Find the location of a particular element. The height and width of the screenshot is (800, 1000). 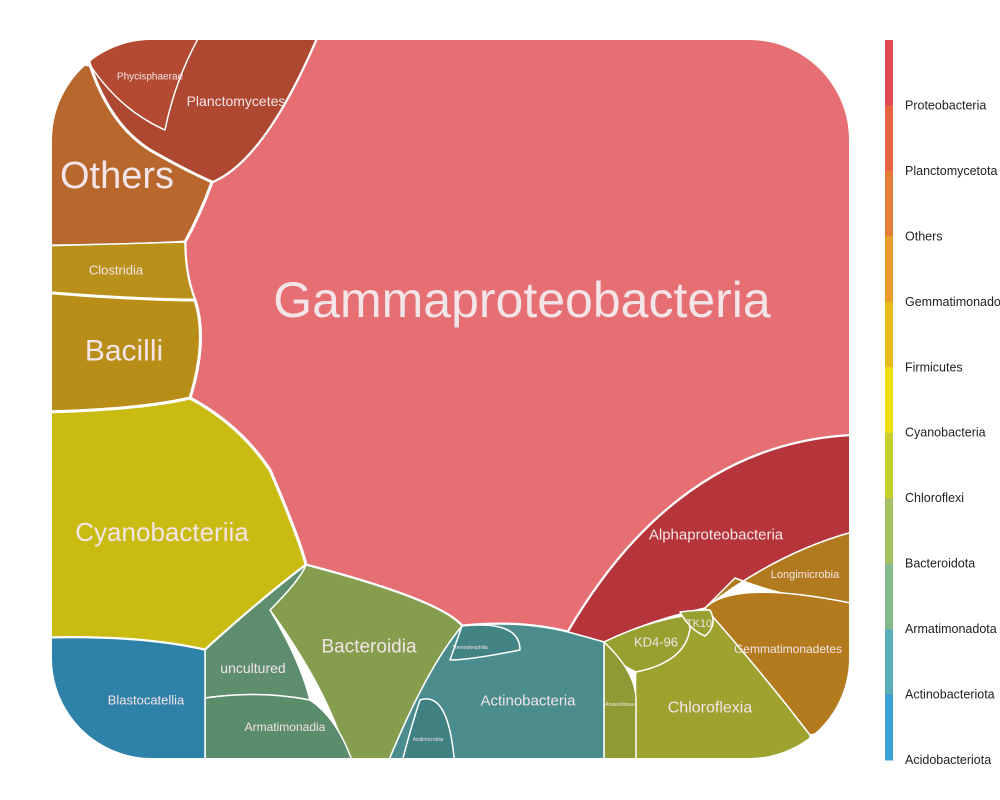

treemap-cell-label: Others is located at coordinates (117, 176).